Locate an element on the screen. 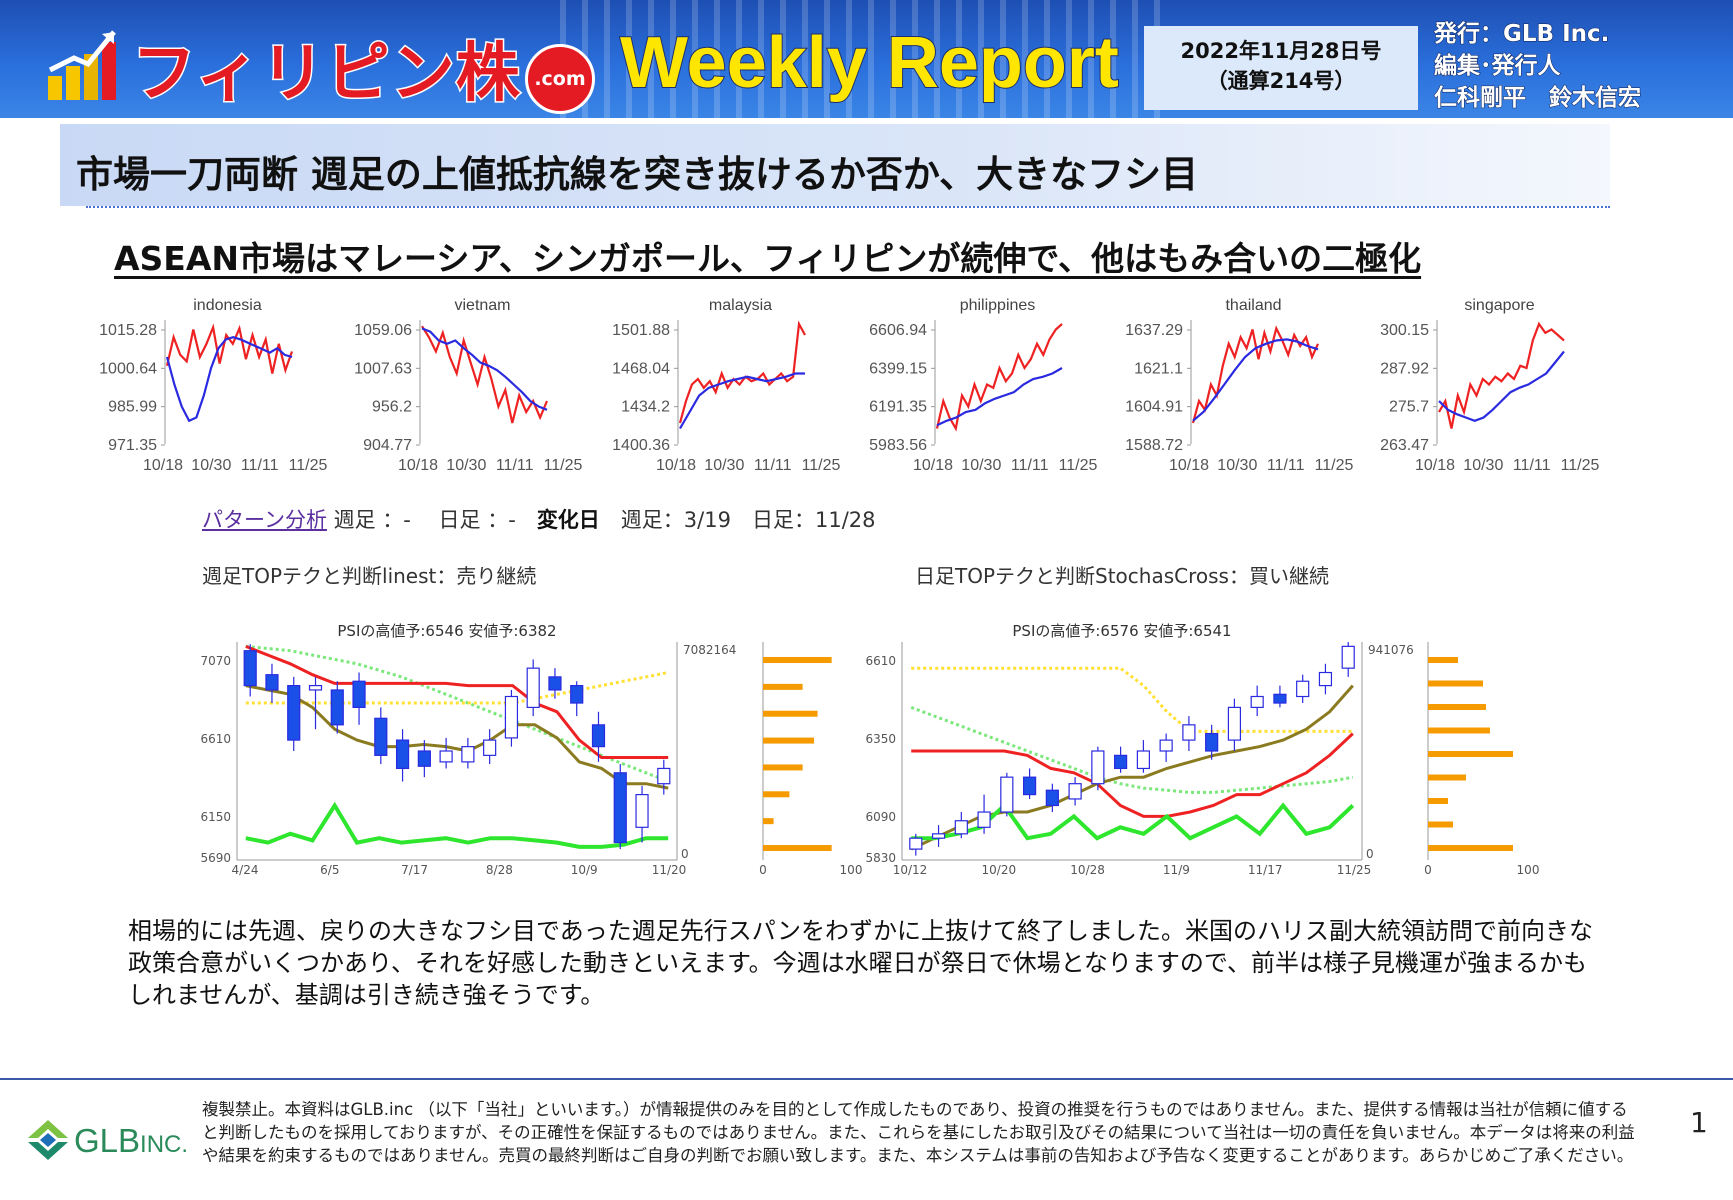 This screenshot has height=1200, width=1733. chart-volume-max: 7082164 is located at coordinates (709, 650).